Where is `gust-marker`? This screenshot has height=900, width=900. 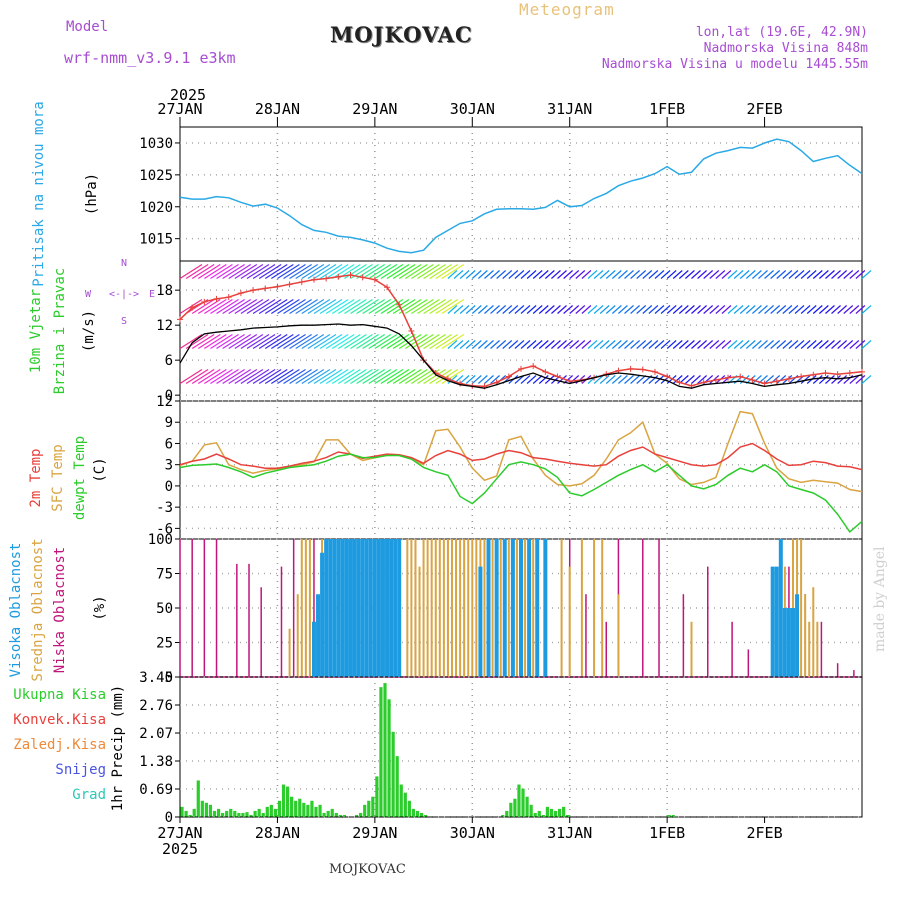 gust-marker is located at coordinates (862, 371).